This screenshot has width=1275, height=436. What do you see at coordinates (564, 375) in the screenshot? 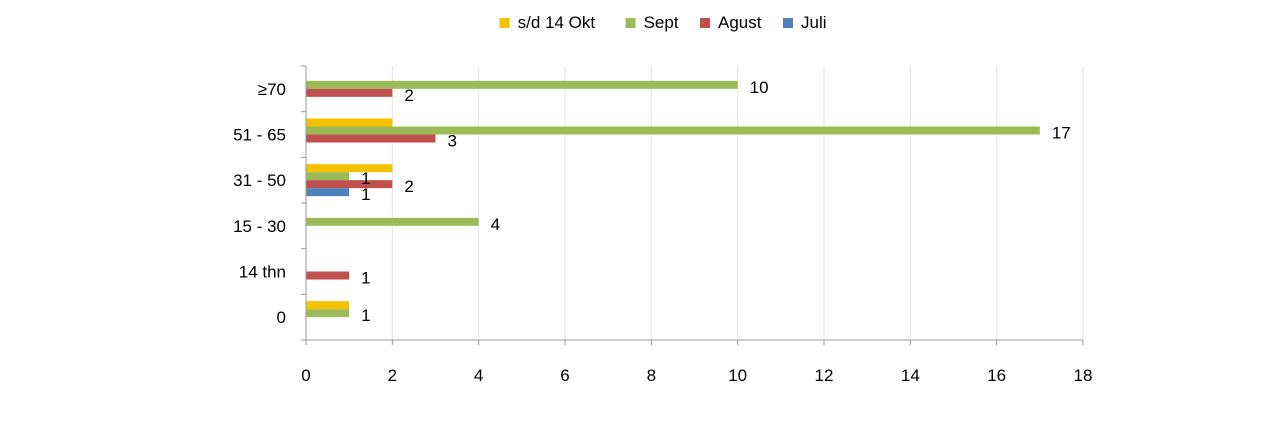
I see `x-tick-label: 6` at bounding box center [564, 375].